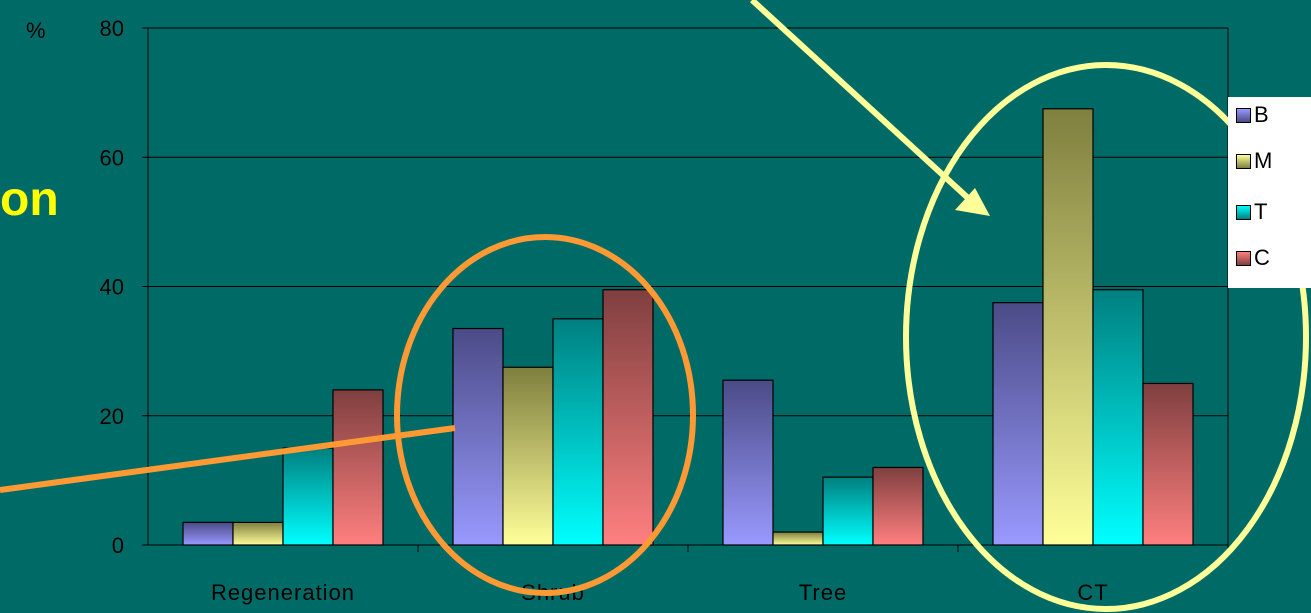 The image size is (1311, 613). What do you see at coordinates (1092, 592) in the screenshot?
I see `x-tick-label: CT` at bounding box center [1092, 592].